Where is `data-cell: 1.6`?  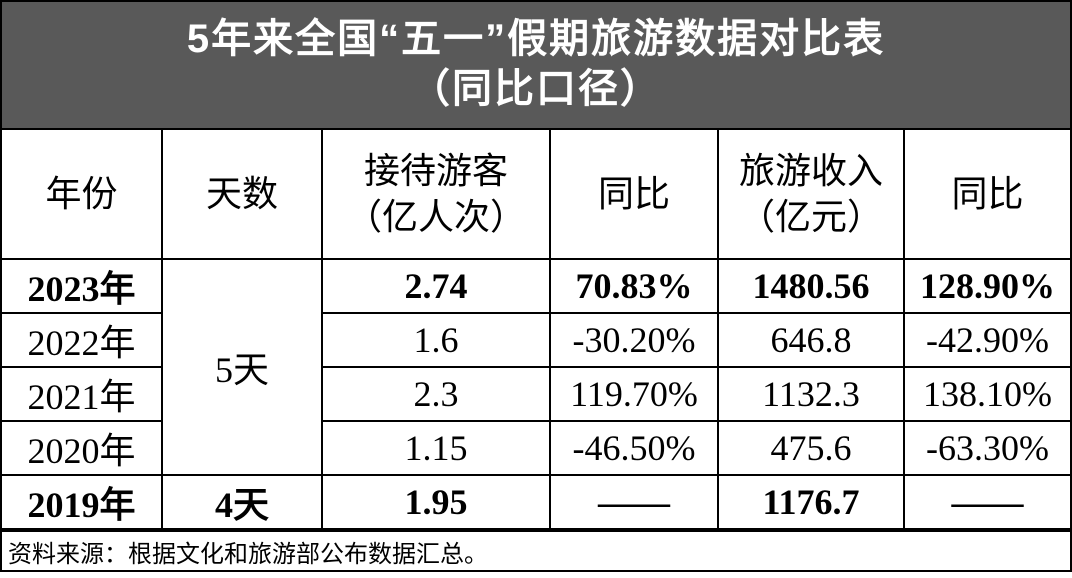 data-cell: 1.6 is located at coordinates (436, 340).